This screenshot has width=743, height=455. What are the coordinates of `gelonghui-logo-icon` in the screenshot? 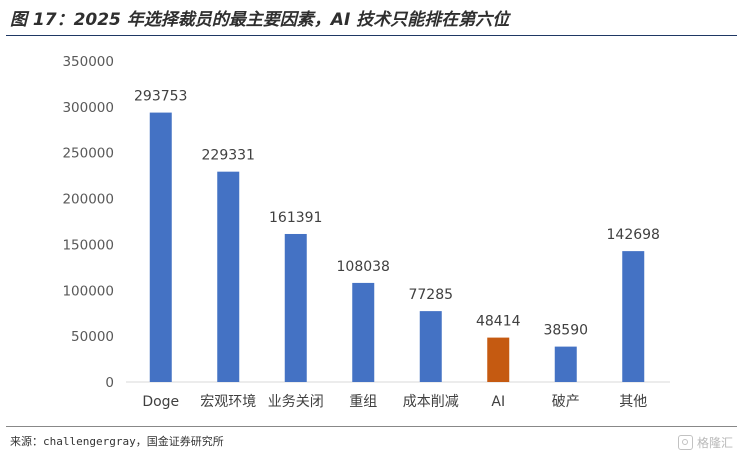 It's located at (685, 442).